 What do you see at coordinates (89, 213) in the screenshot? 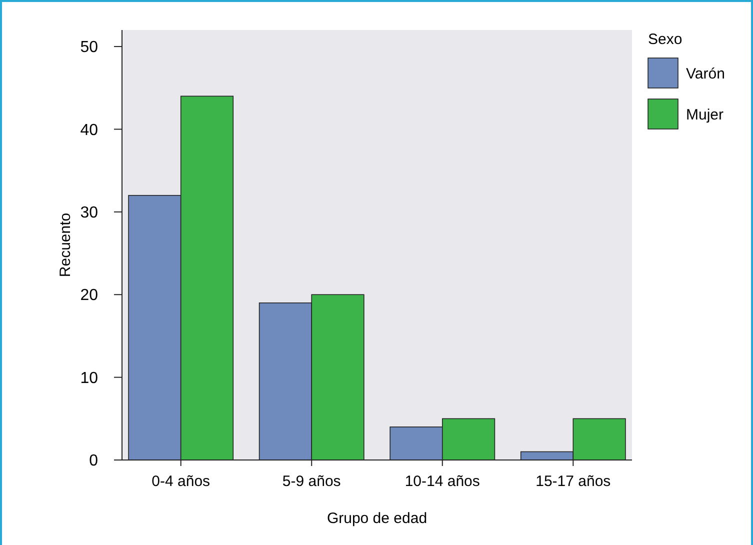
I see `y-tick-label: 30` at bounding box center [89, 213].